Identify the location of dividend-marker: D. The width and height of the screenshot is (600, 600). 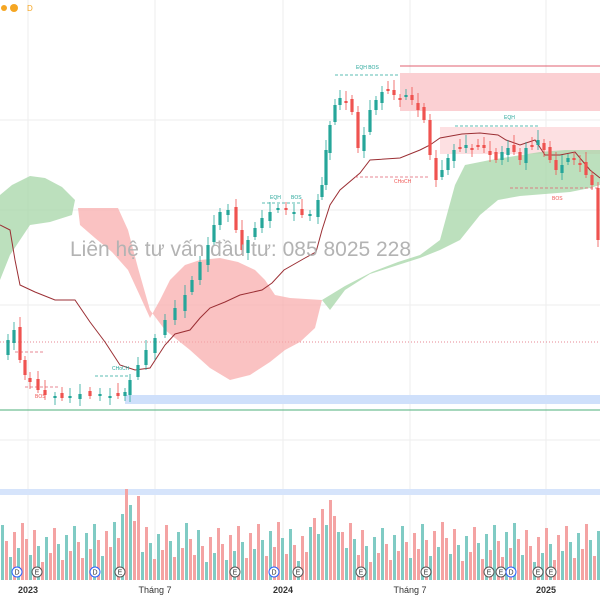
(274, 572).